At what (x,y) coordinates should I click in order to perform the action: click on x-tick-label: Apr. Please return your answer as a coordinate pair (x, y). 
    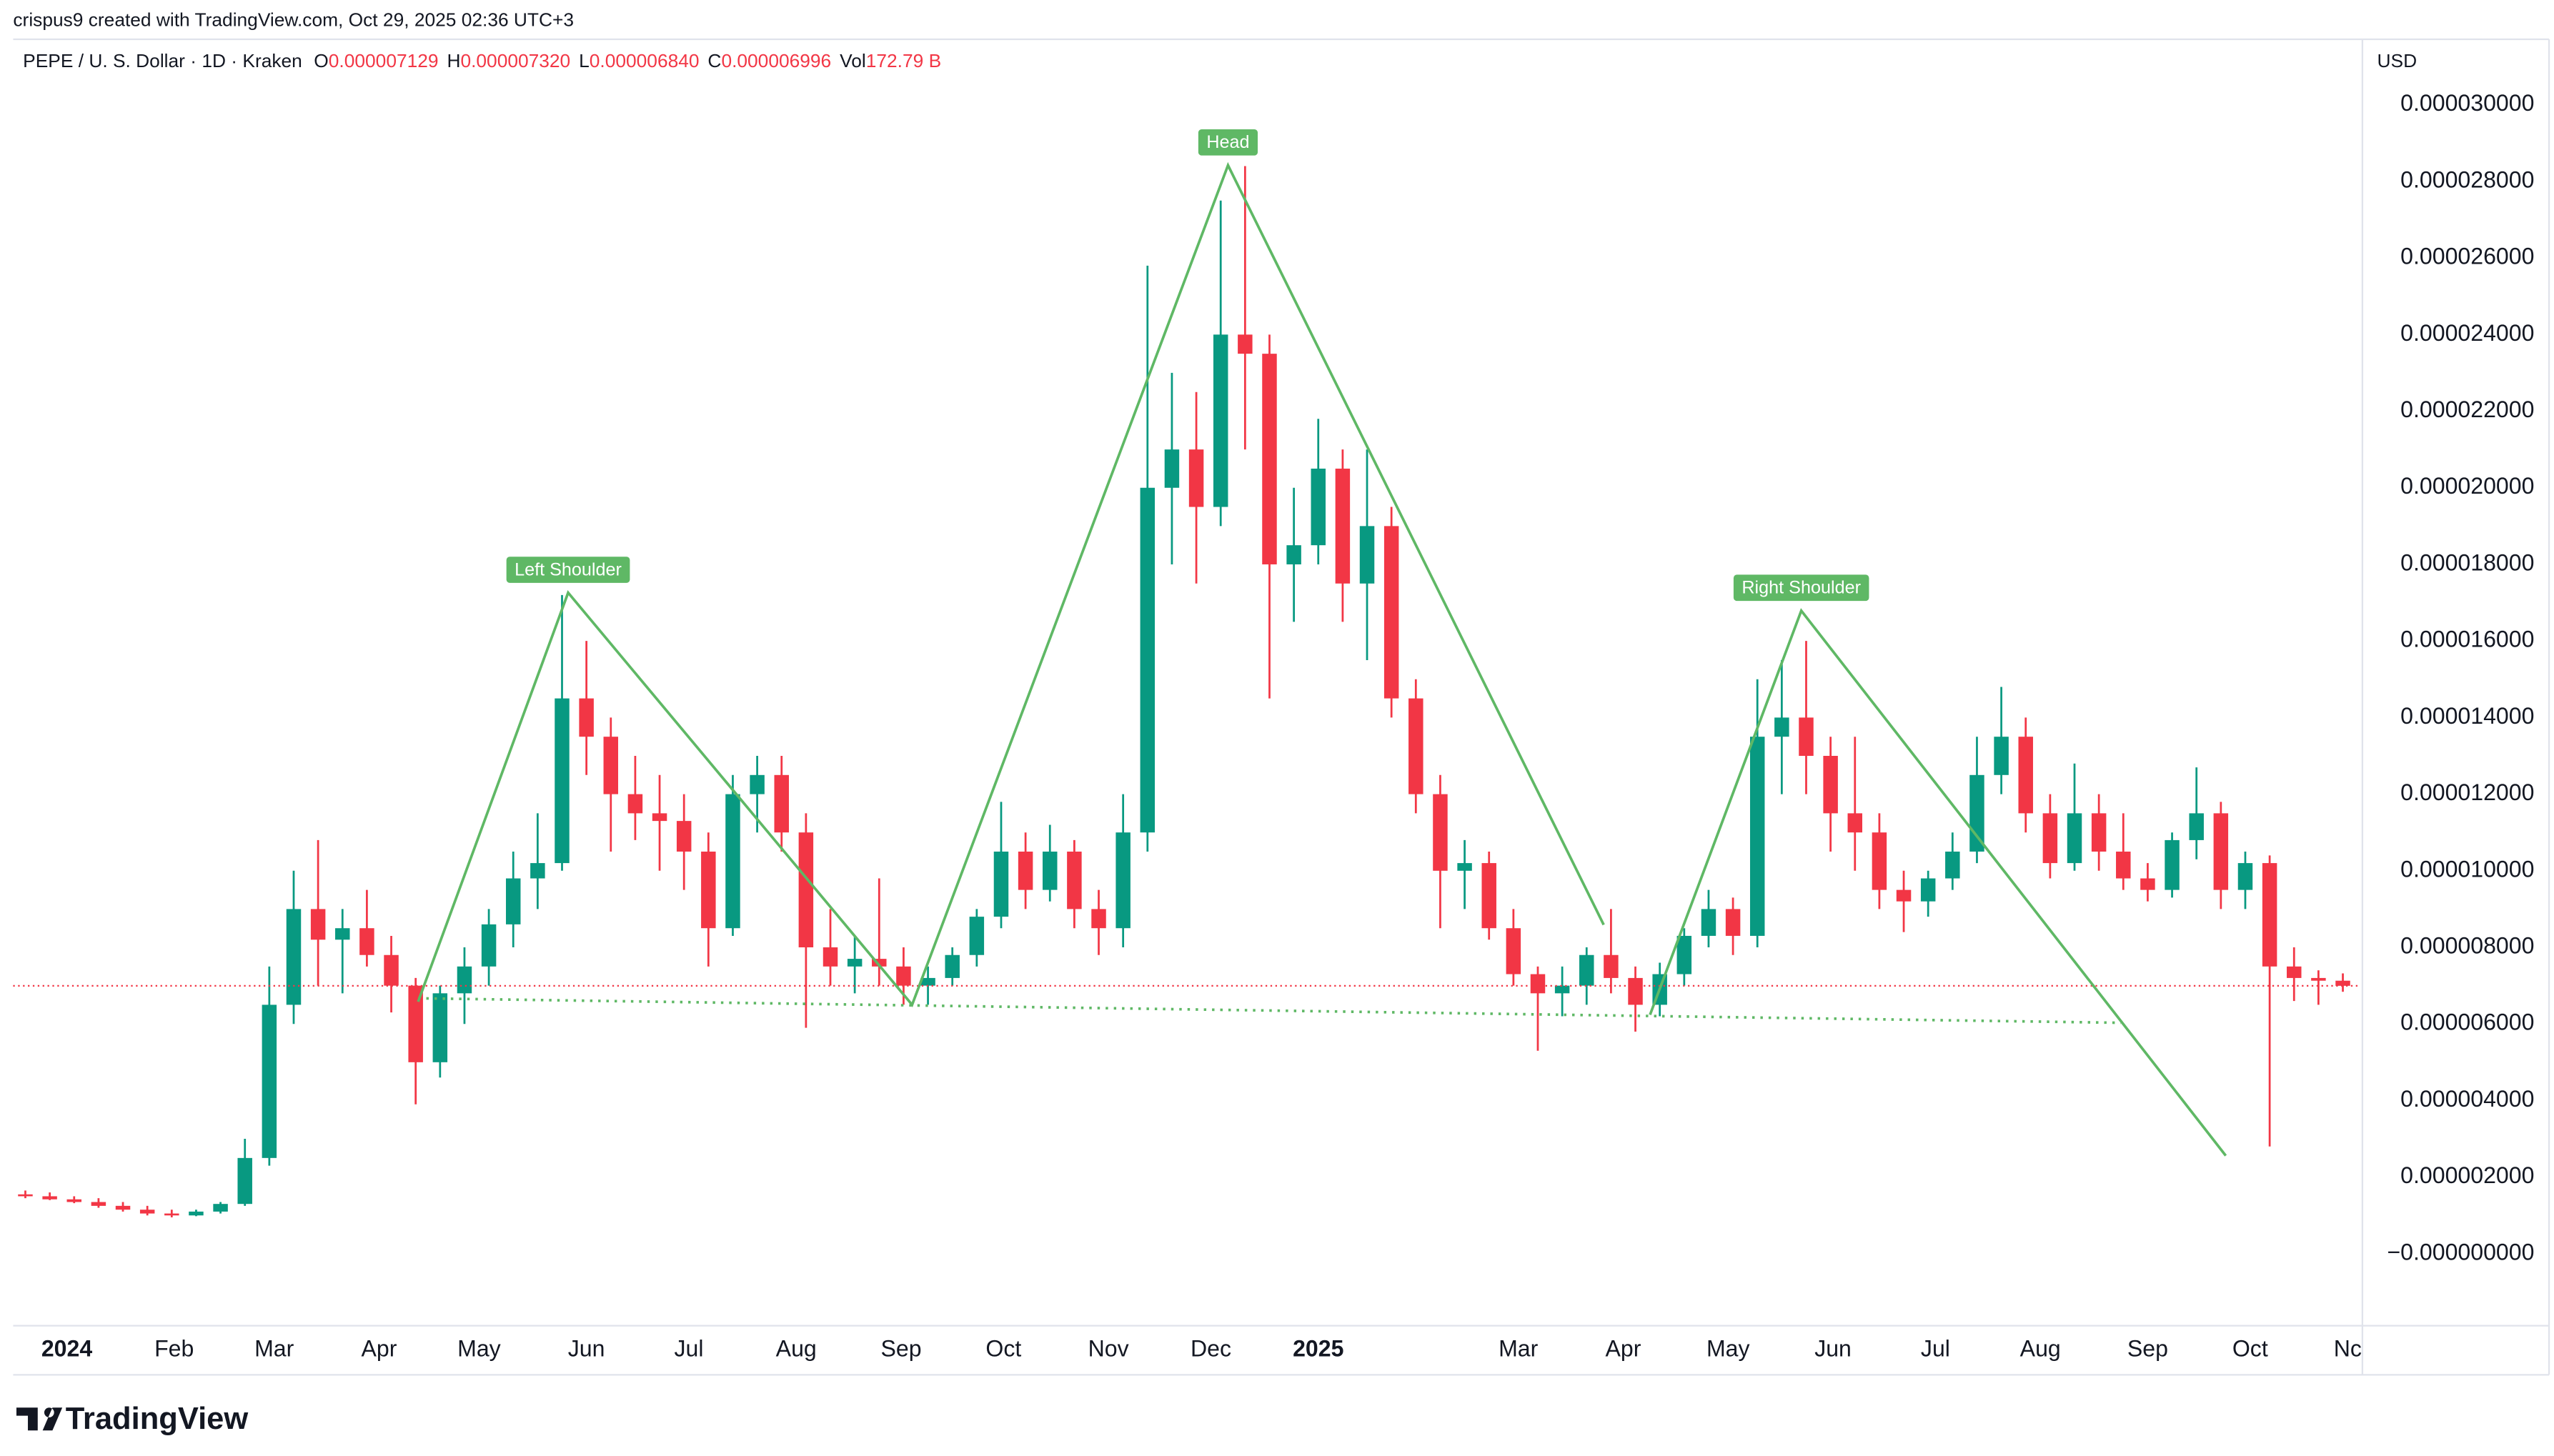
    Looking at the image, I should click on (379, 1348).